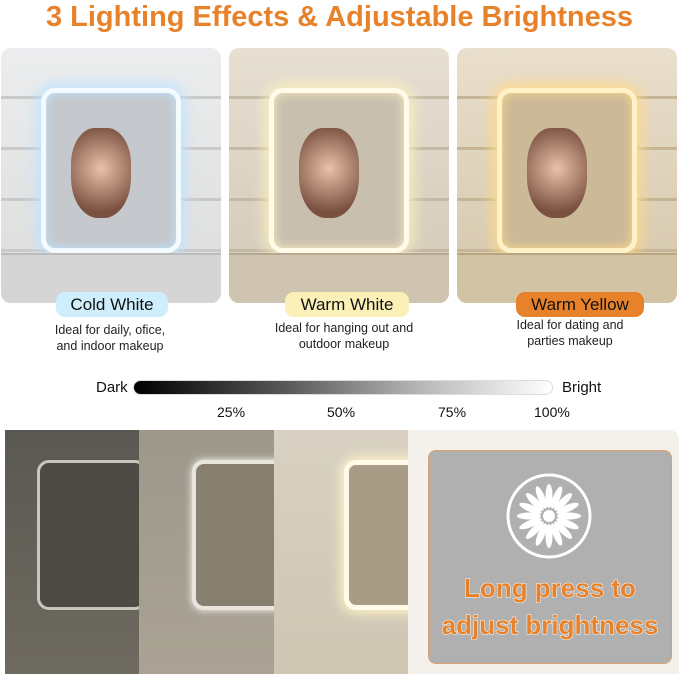 This screenshot has height=674, width=679. Describe the element at coordinates (570, 333) in the screenshot. I see `mode-description: Ideal for dating and parties makeup` at that location.